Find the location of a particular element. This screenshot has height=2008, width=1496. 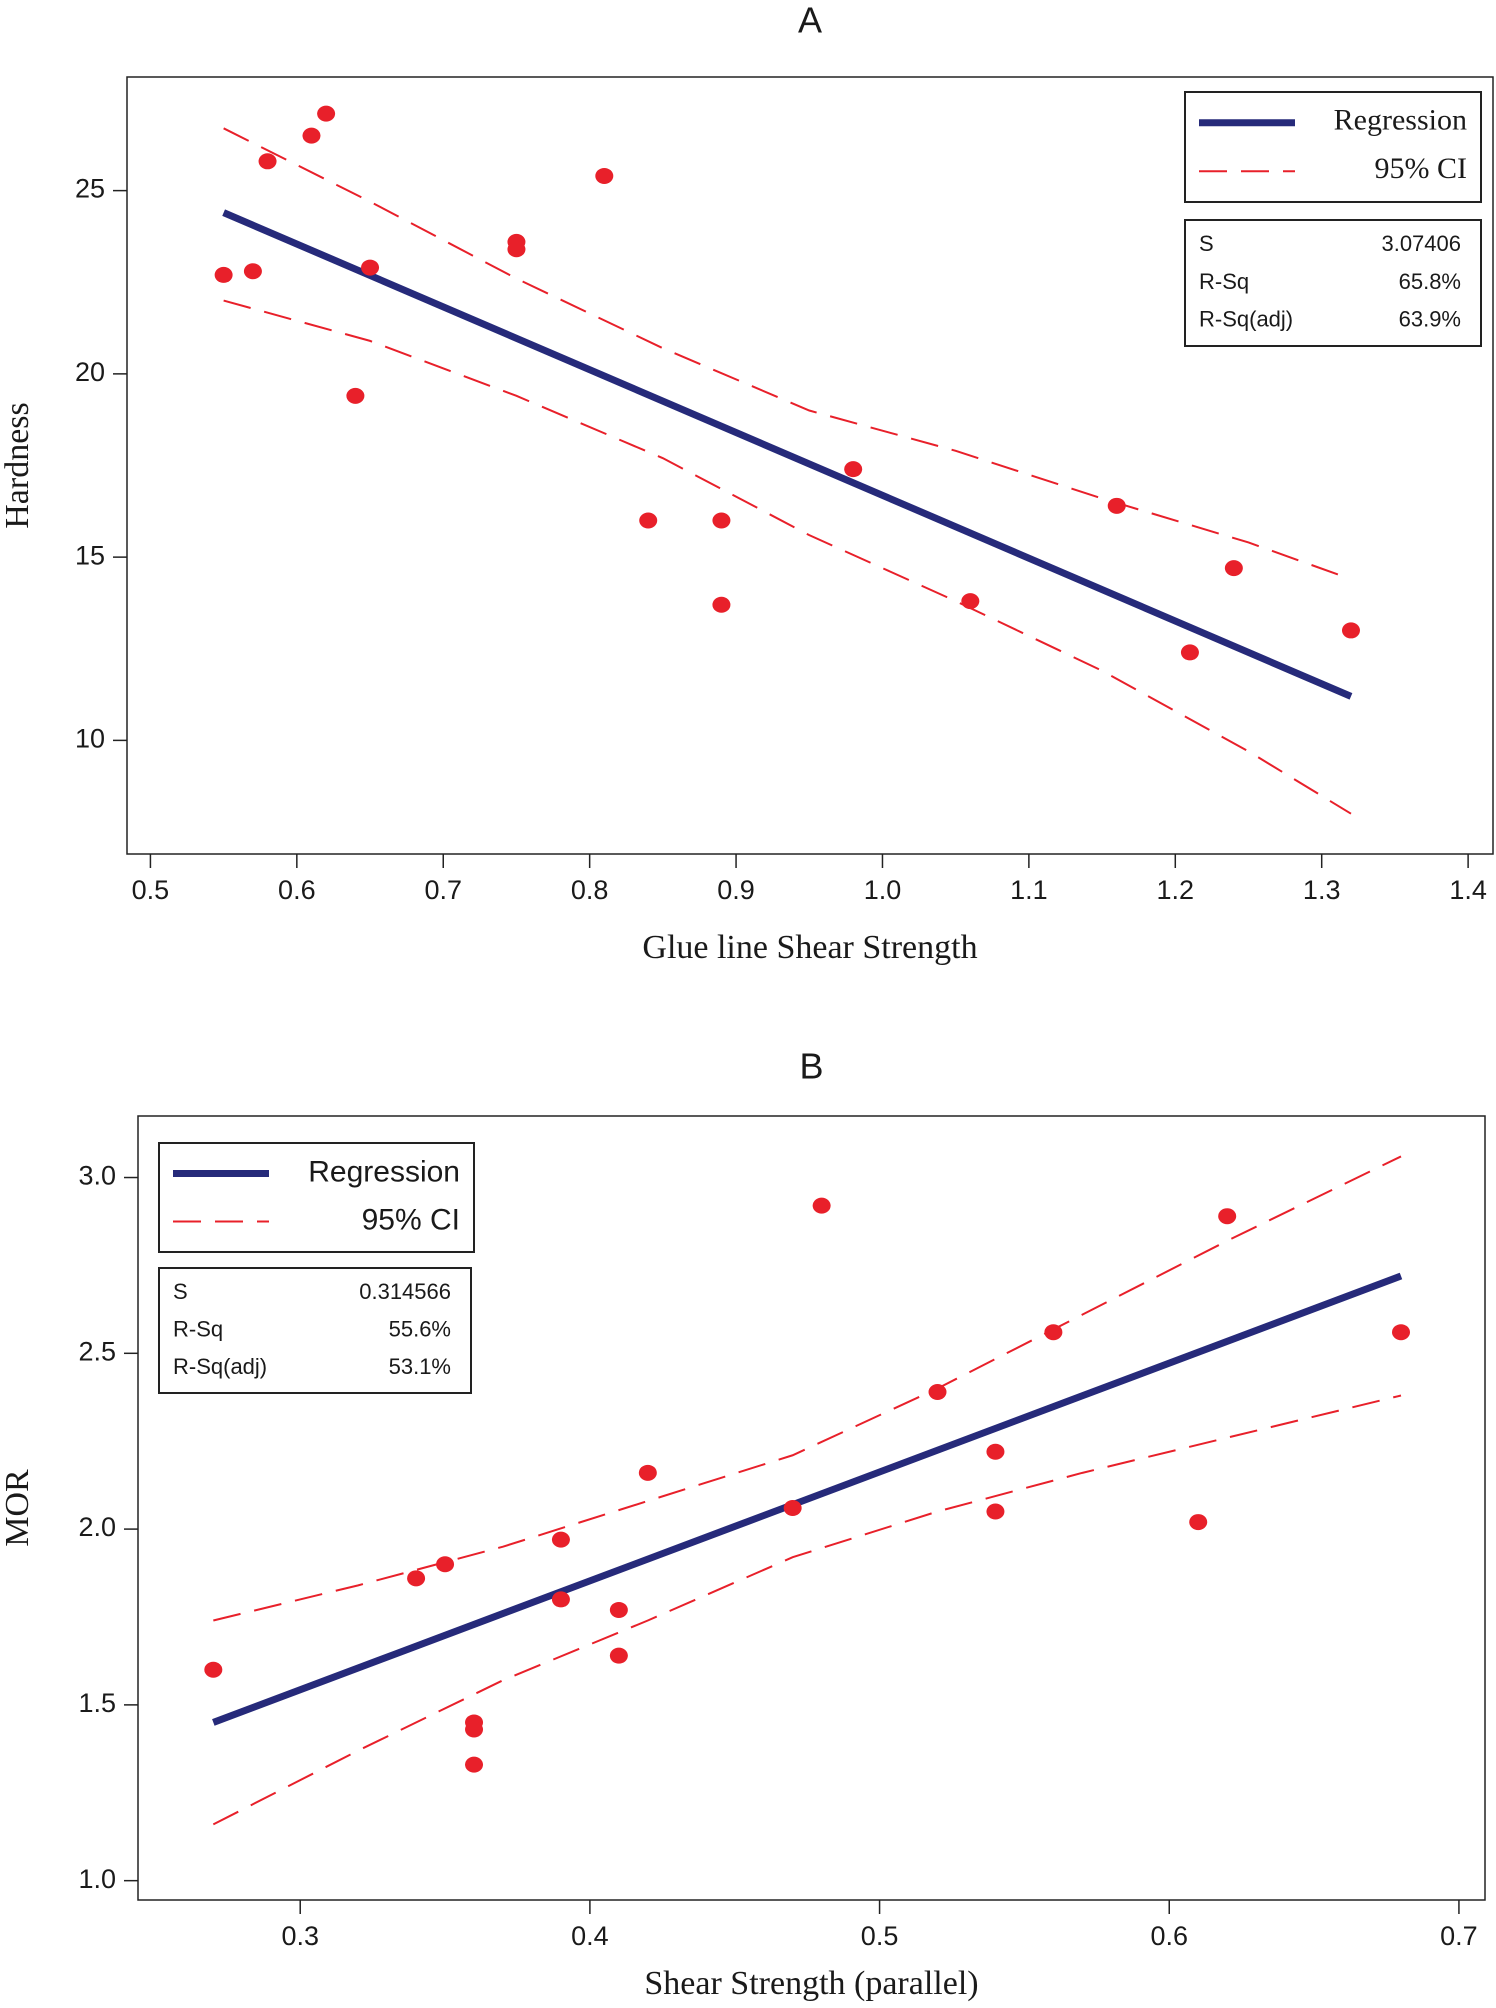

y-tick-label: 10 is located at coordinates (90, 739).